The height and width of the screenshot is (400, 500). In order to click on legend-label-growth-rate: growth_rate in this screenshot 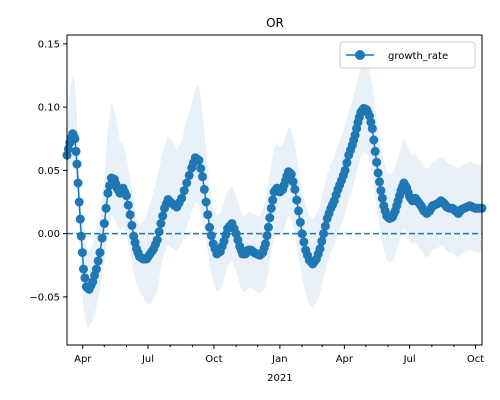, I will do `click(418, 56)`.